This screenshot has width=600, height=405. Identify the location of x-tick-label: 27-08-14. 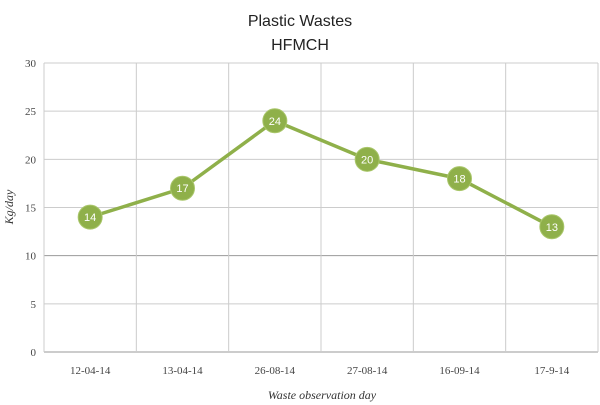
(367, 371).